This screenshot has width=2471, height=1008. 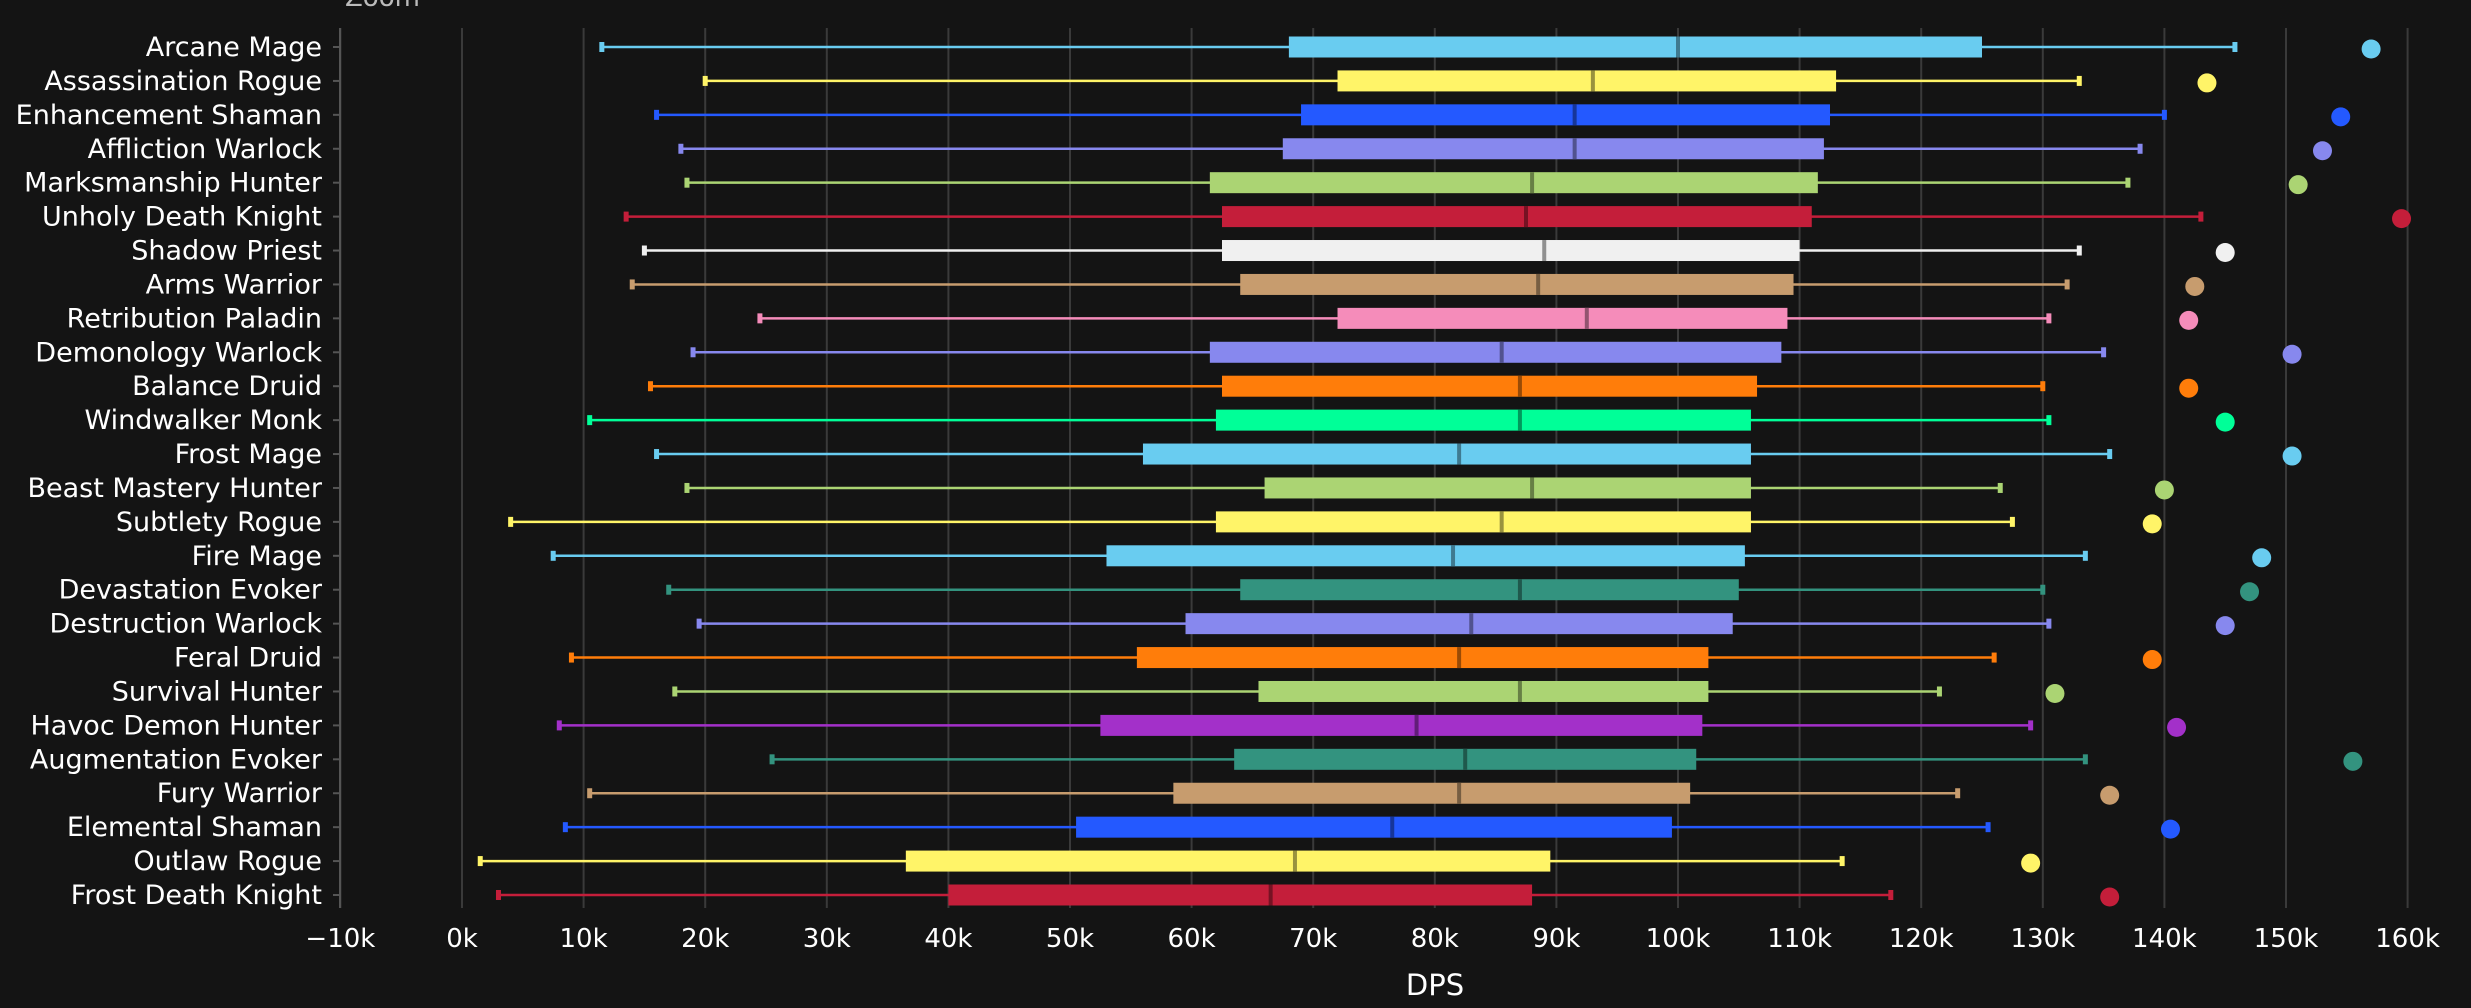 What do you see at coordinates (1678, 939) in the screenshot?
I see `x-tick-label: 100k` at bounding box center [1678, 939].